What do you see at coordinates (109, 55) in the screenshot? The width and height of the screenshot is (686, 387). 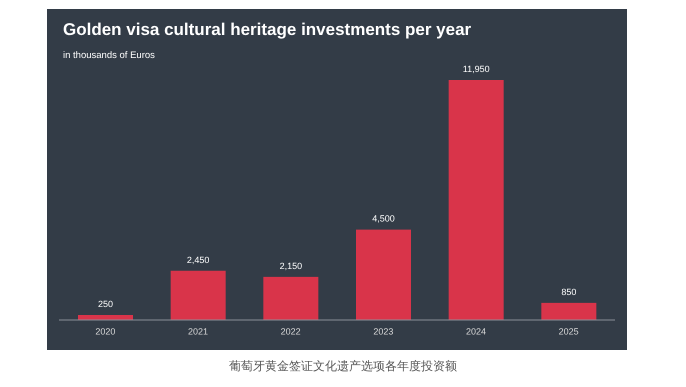 I see `chart-subtitle: in thousands of Euros` at bounding box center [109, 55].